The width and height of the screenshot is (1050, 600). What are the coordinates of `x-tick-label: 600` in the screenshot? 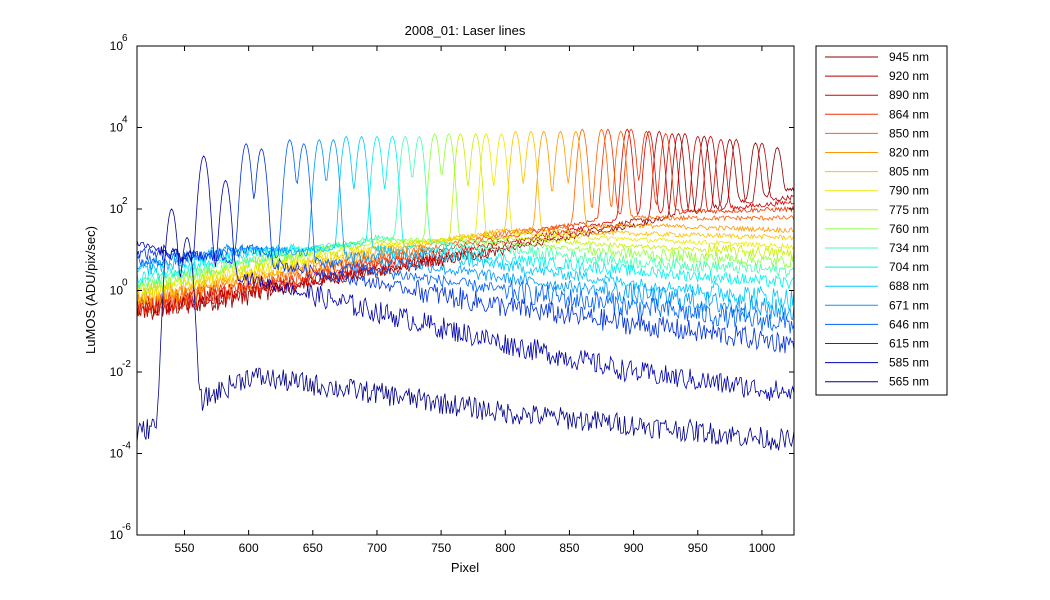 It's located at (249, 548).